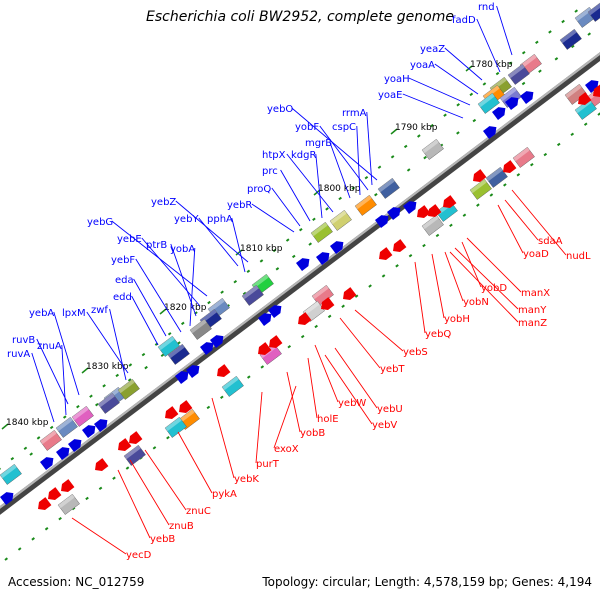 This screenshot has height=600, width=600. Describe the element at coordinates (476, 302) in the screenshot. I see `gene-label: yobN` at that location.